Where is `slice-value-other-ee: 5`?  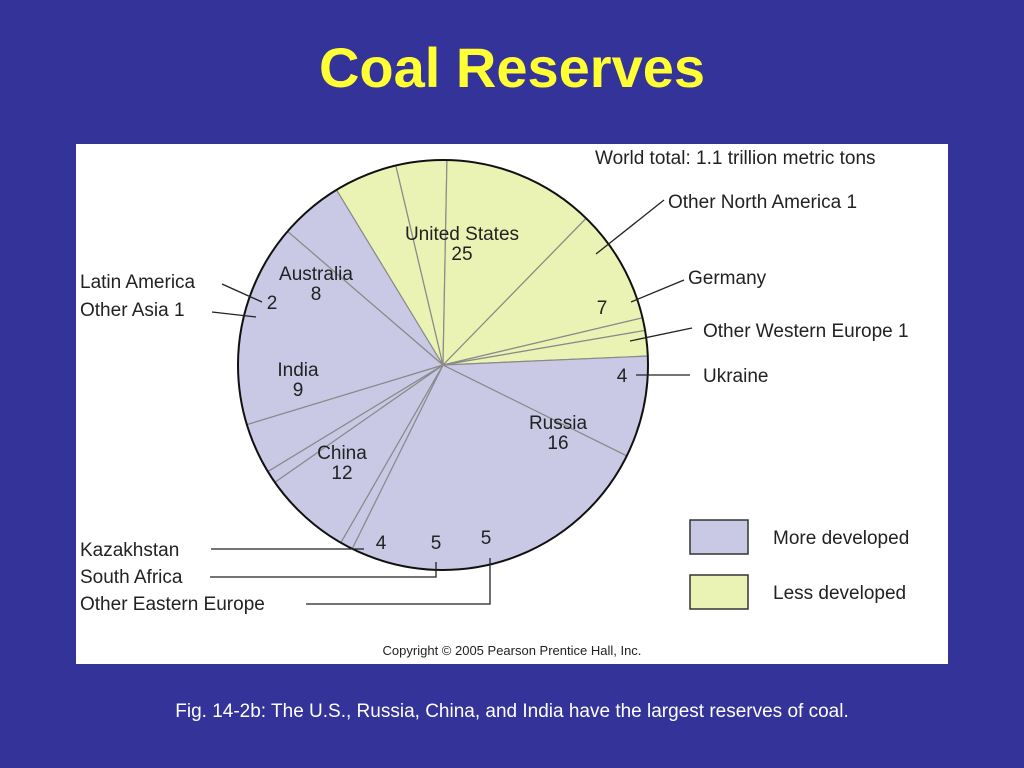 slice-value-other-ee: 5 is located at coordinates (486, 538).